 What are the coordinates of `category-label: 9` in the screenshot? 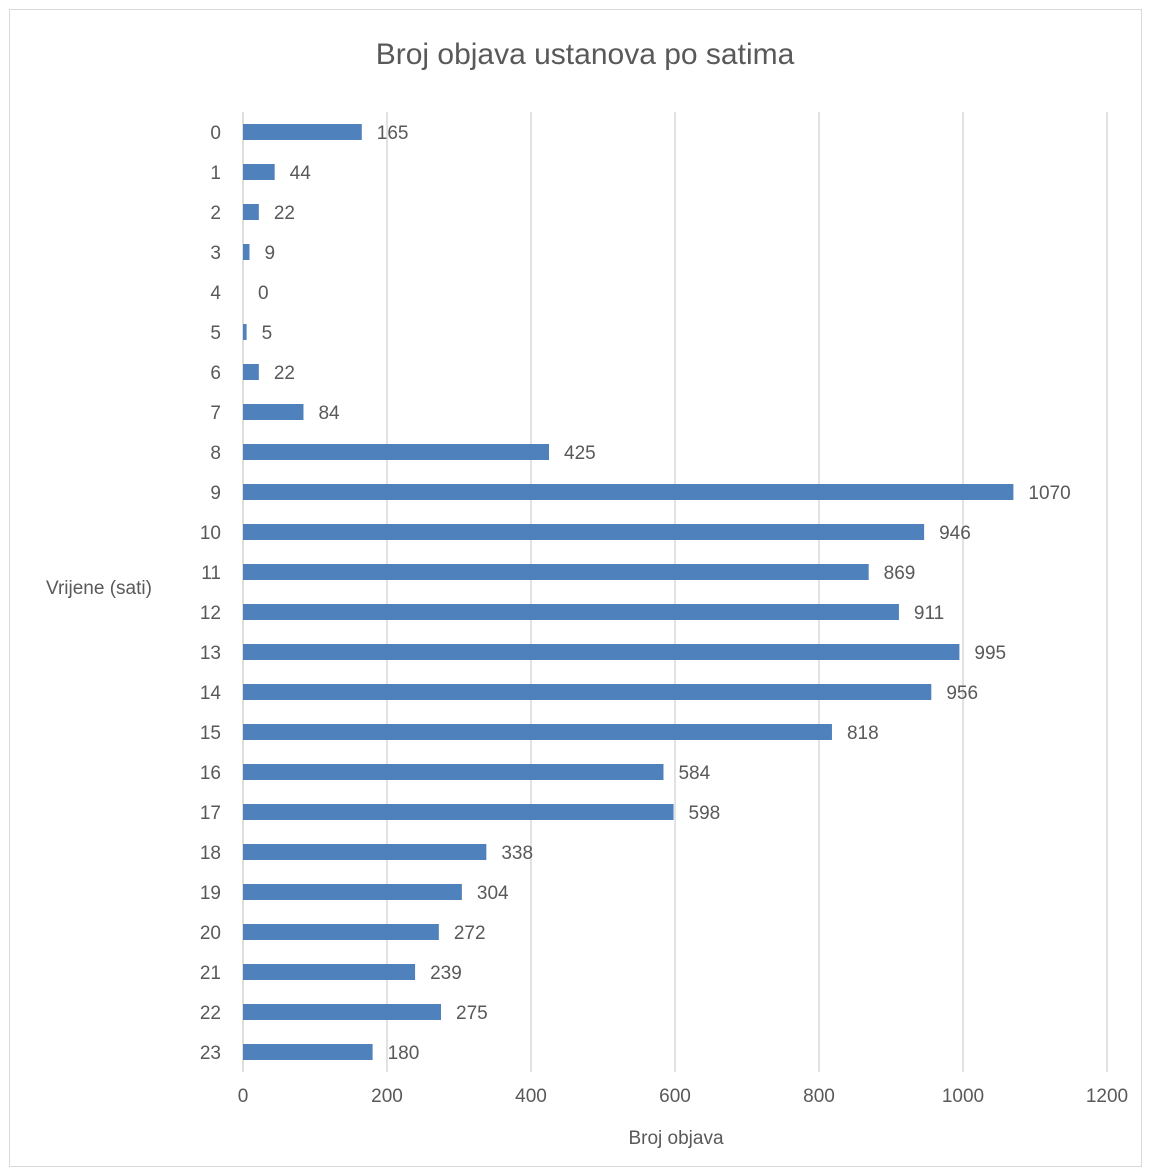 It's located at (215, 493).